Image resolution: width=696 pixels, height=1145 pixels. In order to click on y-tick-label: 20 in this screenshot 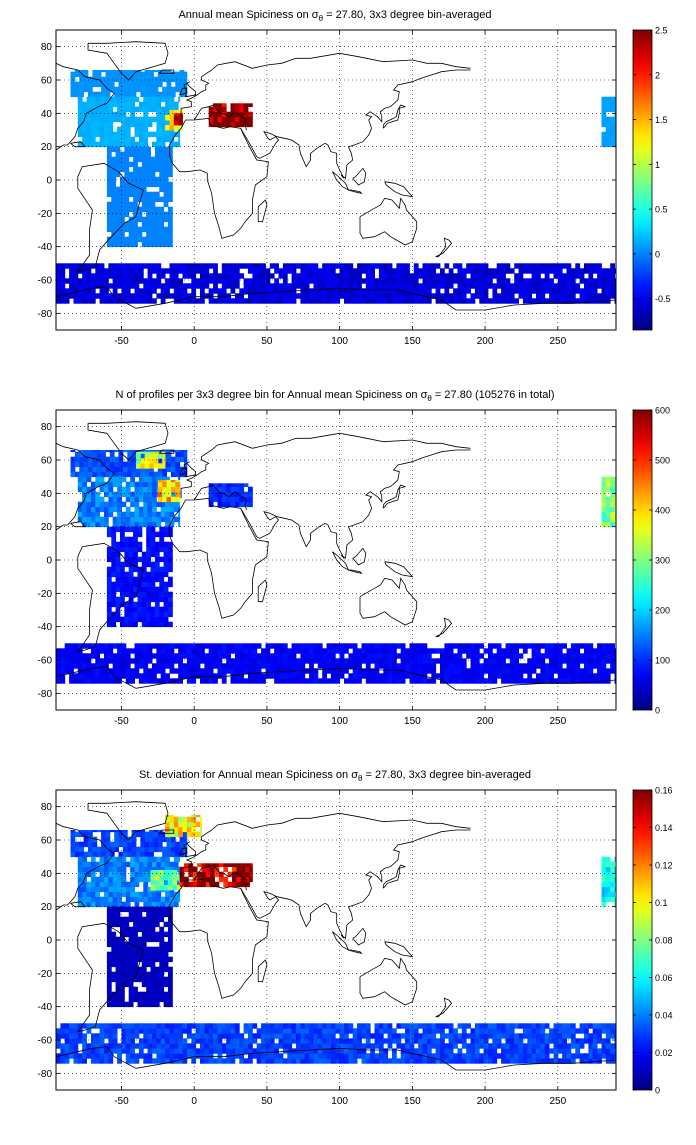, I will do `click(47, 147)`.